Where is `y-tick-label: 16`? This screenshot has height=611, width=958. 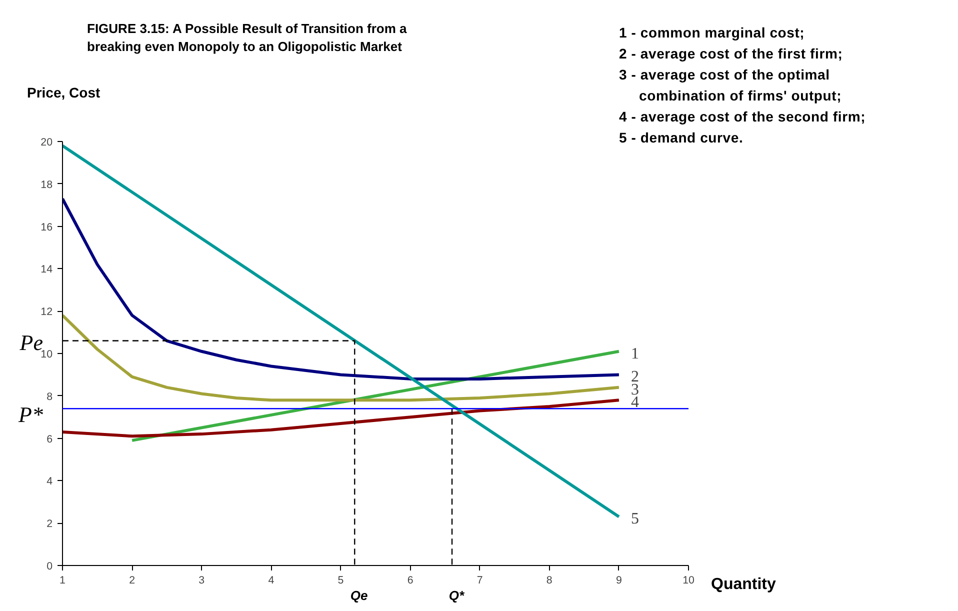
y-tick-label: 16 is located at coordinates (46, 227).